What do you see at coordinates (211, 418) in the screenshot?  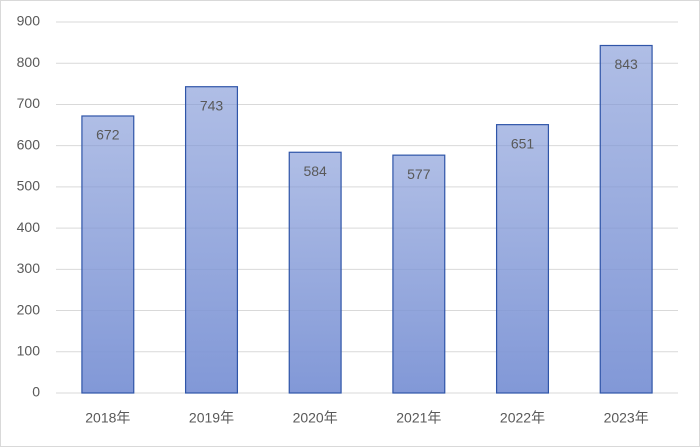 I see `x-tick-label: 2019年` at bounding box center [211, 418].